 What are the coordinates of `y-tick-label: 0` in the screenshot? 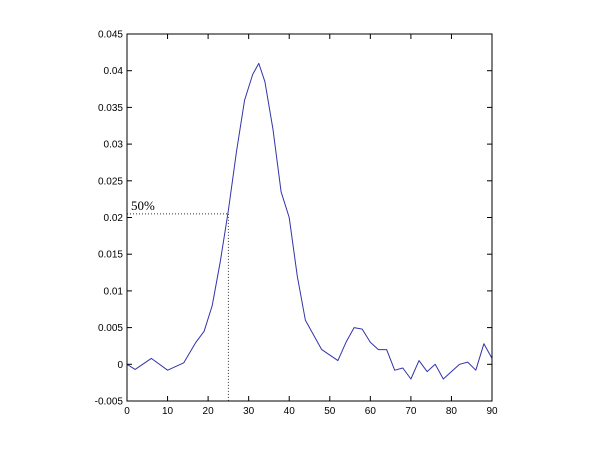 It's located at (120, 365).